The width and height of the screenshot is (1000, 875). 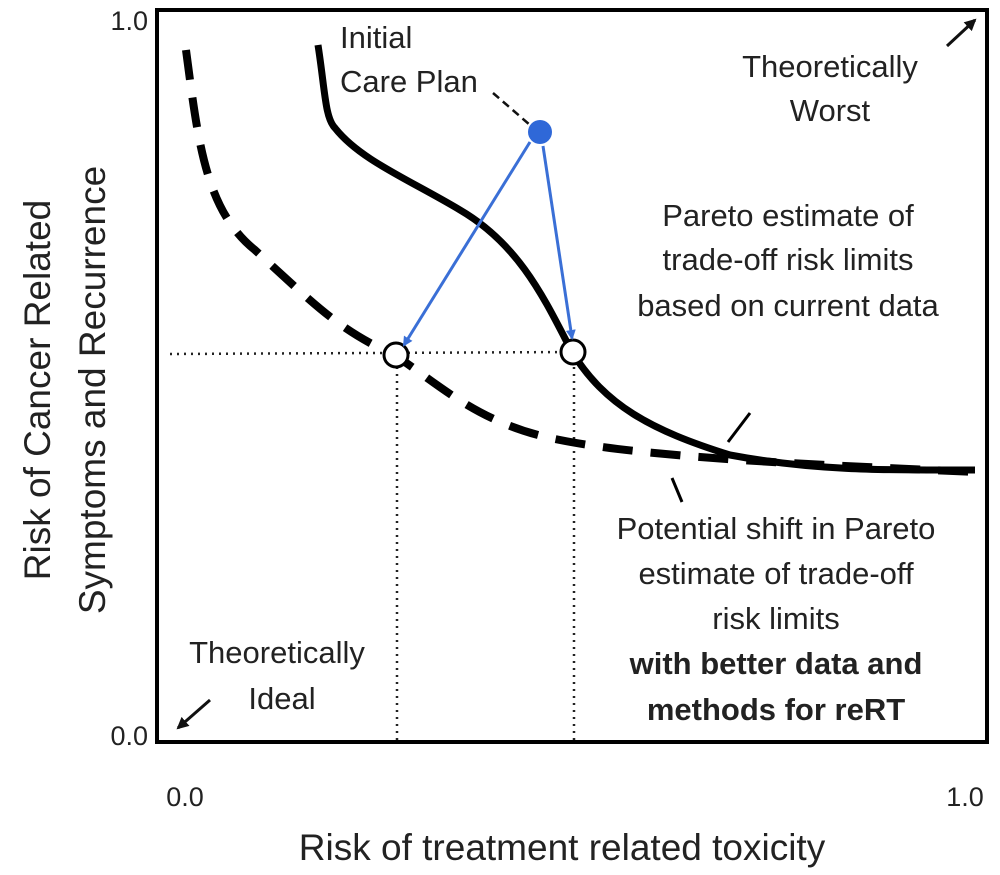 What do you see at coordinates (573, 352) in the screenshot?
I see `current-frontier-point` at bounding box center [573, 352].